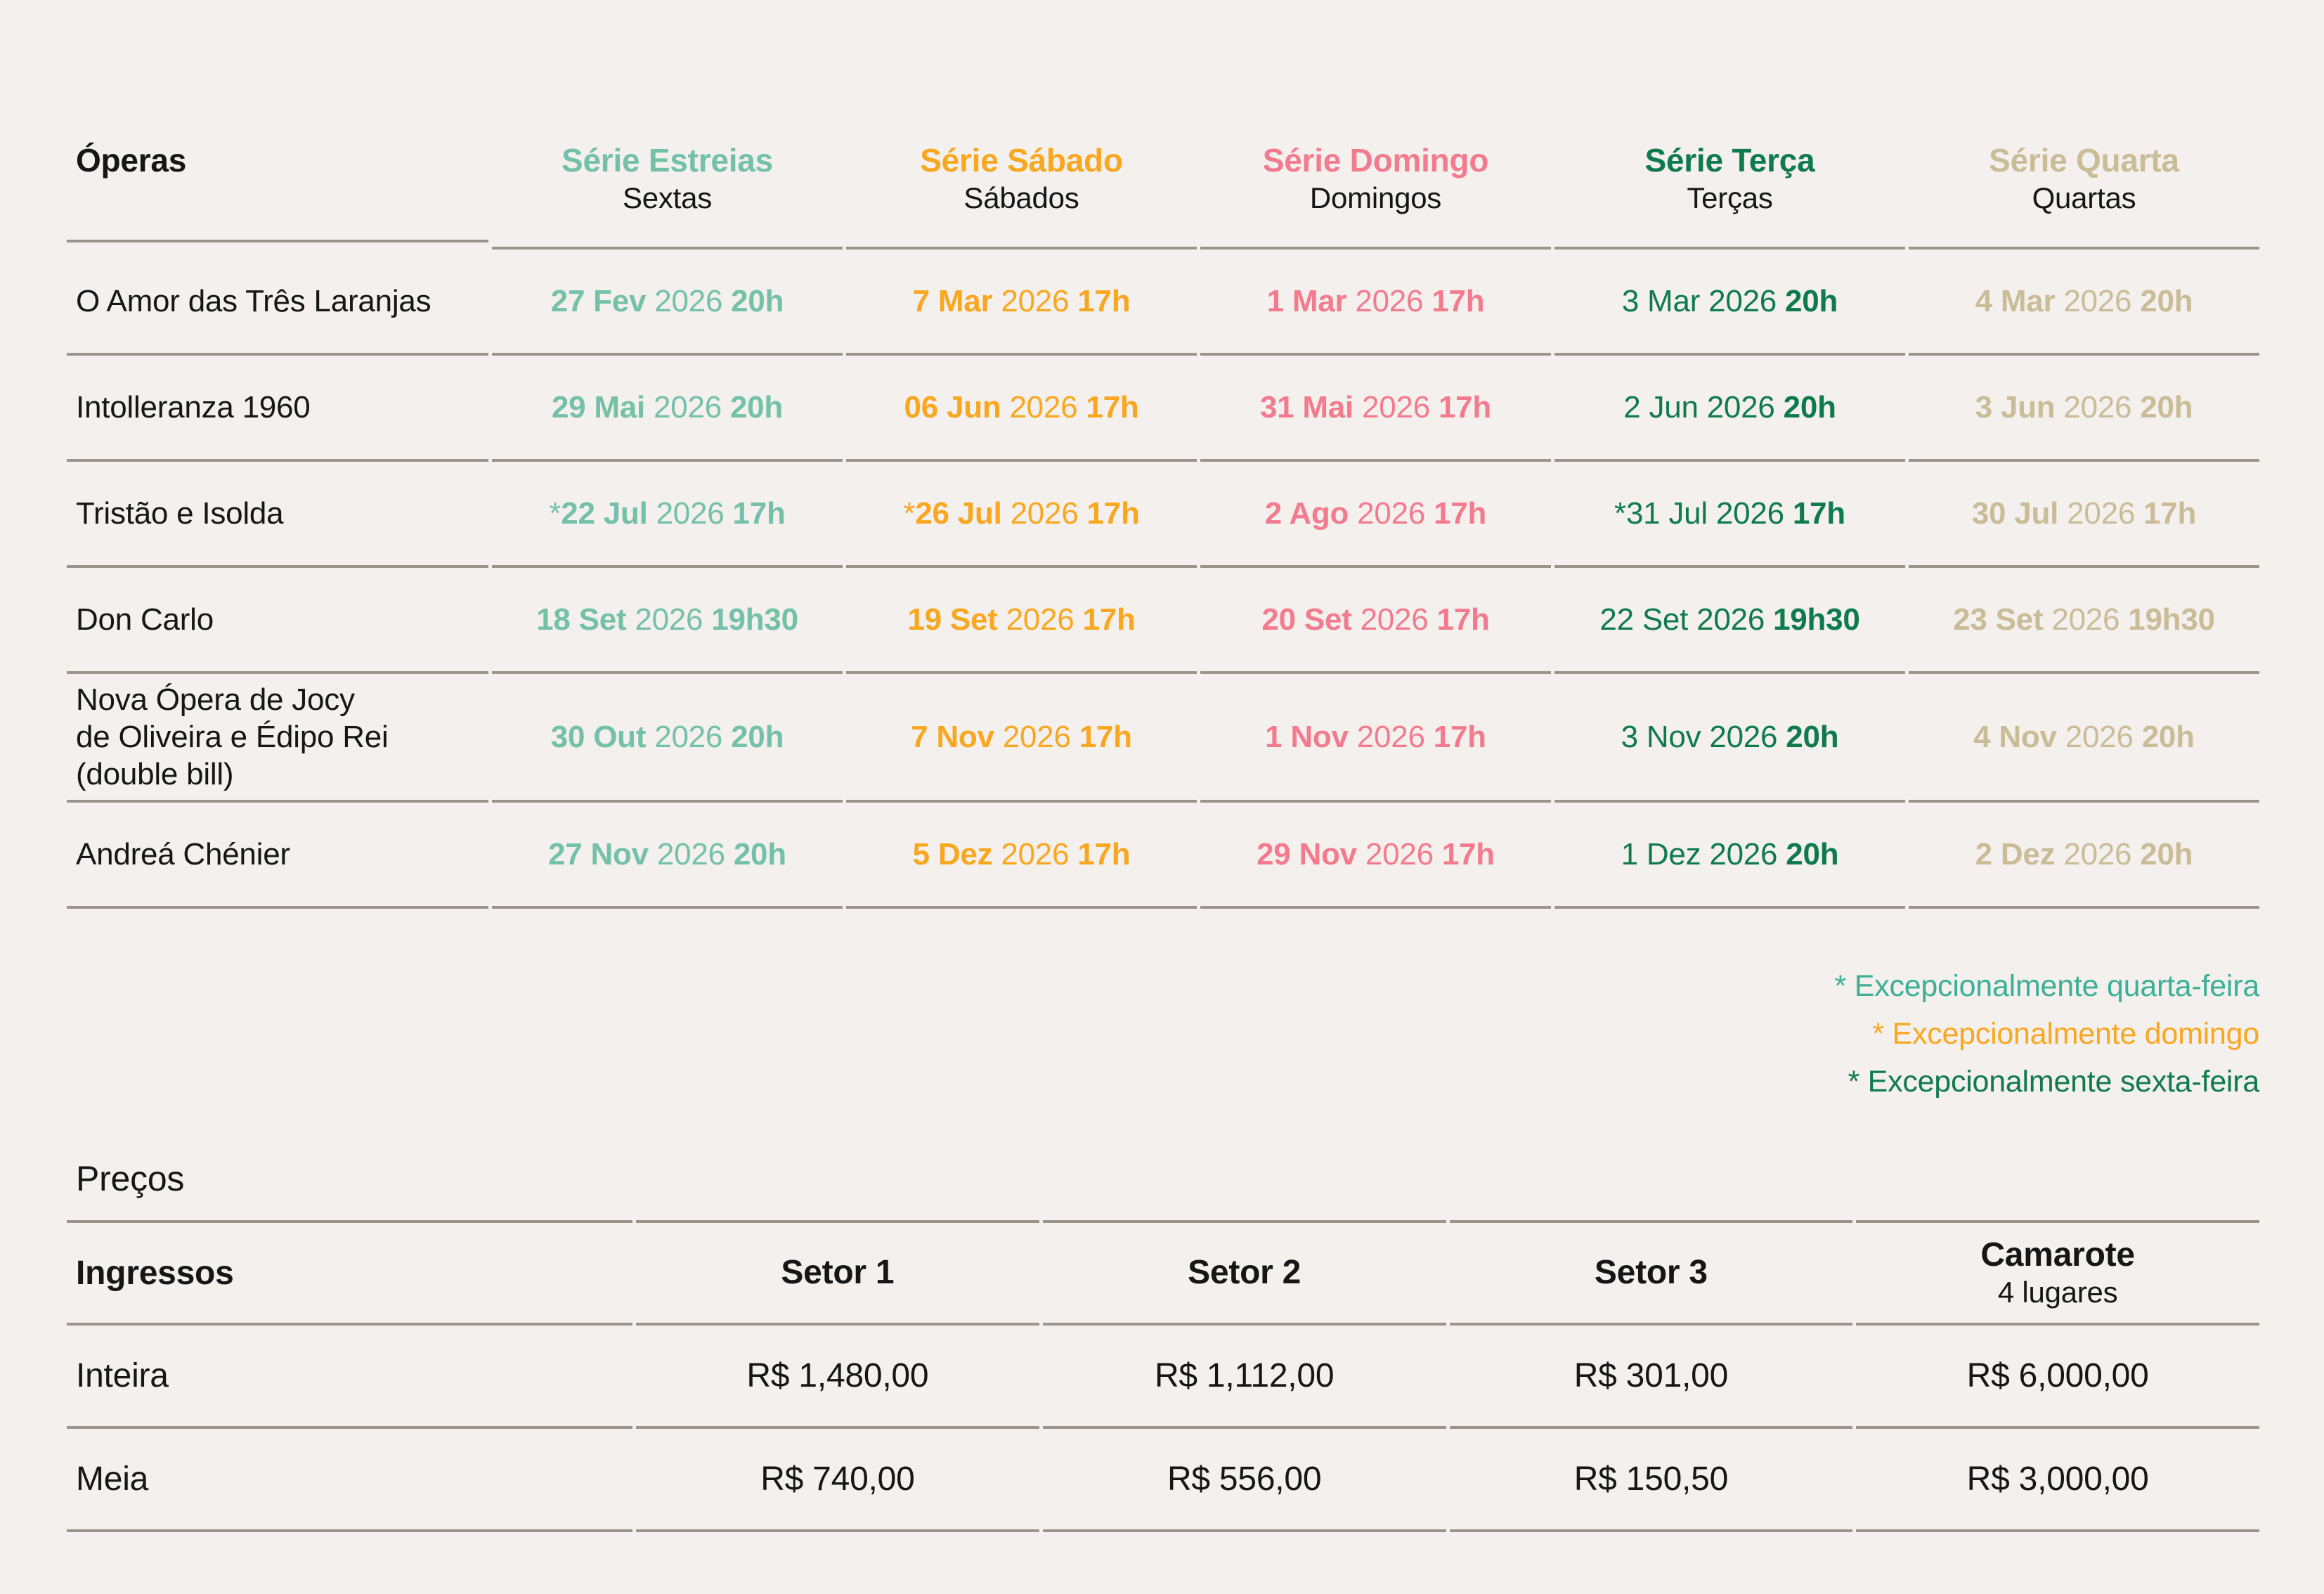  What do you see at coordinates (2016, 407) in the screenshot?
I see `date-day-month: 3 Jun` at bounding box center [2016, 407].